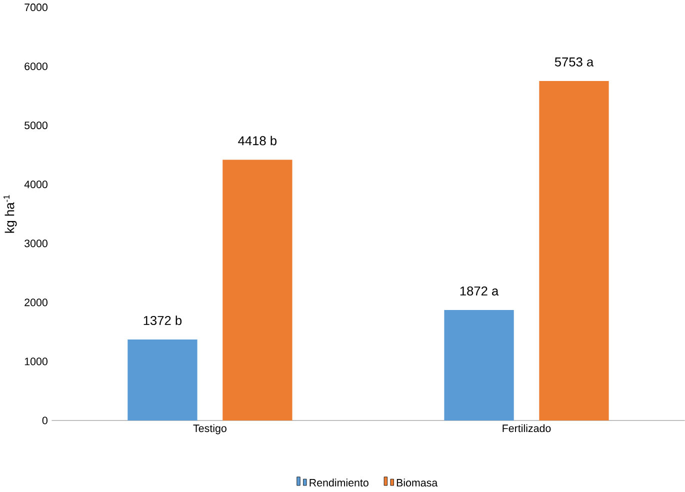 This screenshot has width=685, height=492. What do you see at coordinates (574, 61) in the screenshot?
I see `data-label: 5753 a` at bounding box center [574, 61].